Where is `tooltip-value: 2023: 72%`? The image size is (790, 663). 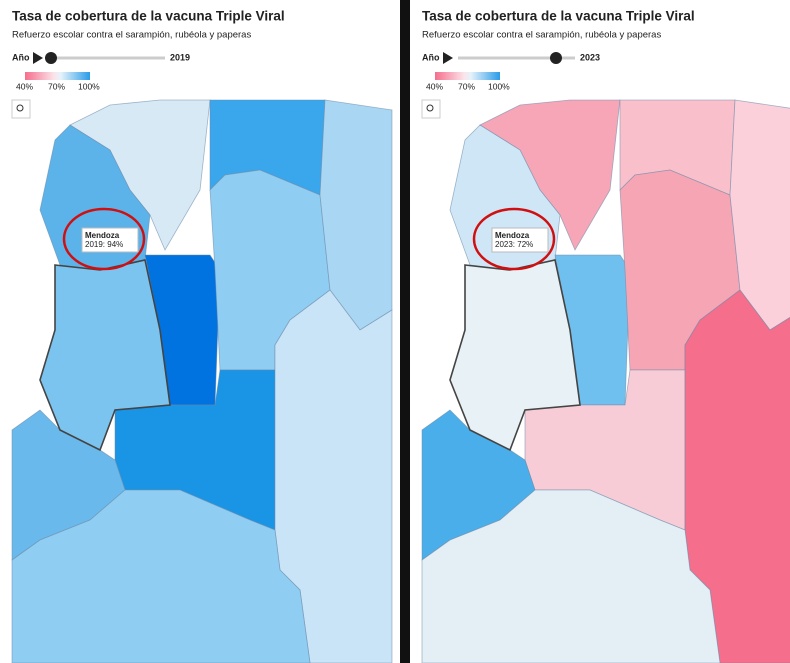 tooltip-value: 2023: 72% is located at coordinates (514, 244).